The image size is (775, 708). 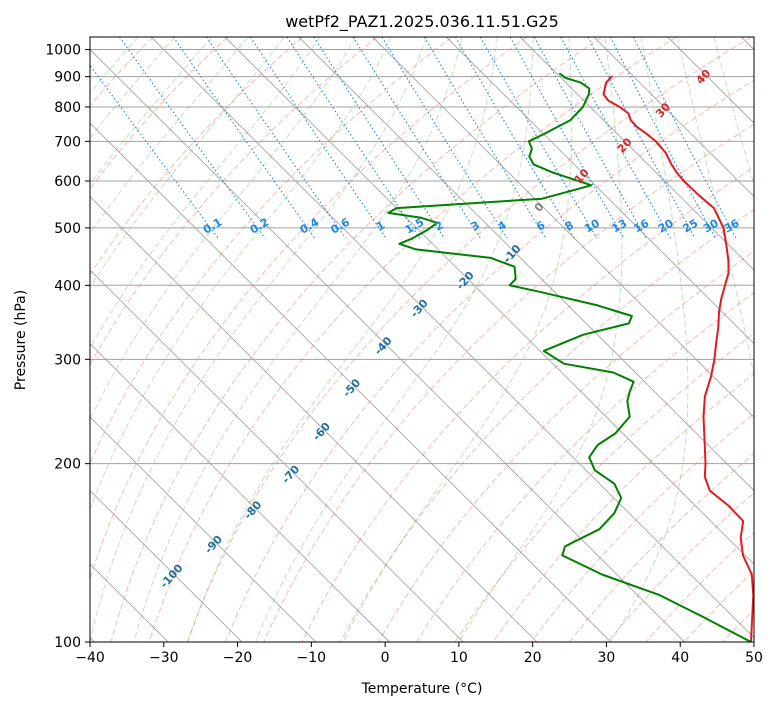 What do you see at coordinates (422, 22) in the screenshot?
I see `chart-title: wetPf2_PAZ1.2025.036.11.51.G25` at bounding box center [422, 22].